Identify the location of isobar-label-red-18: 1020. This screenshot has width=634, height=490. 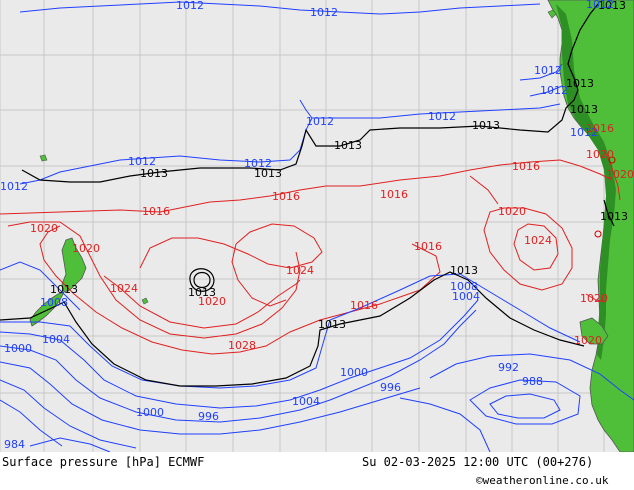
(600, 154).